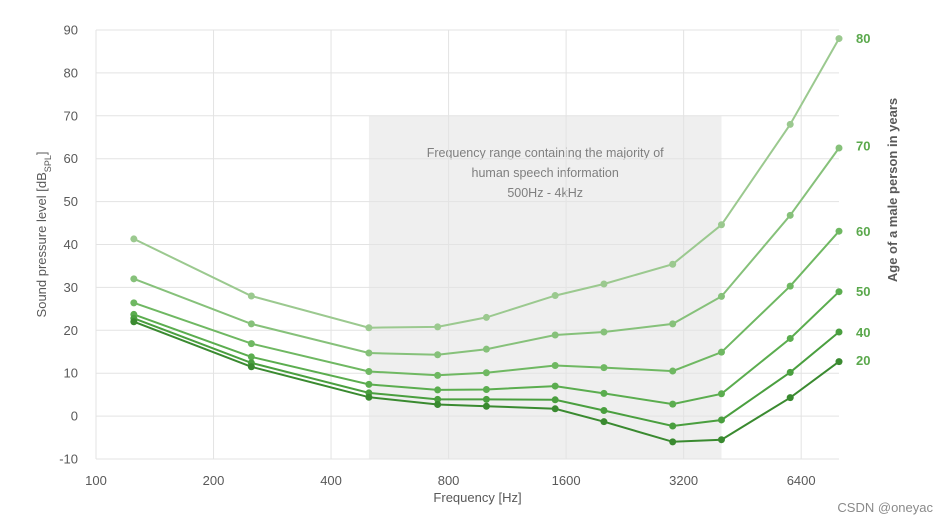  What do you see at coordinates (863, 231) in the screenshot?
I see `age-label-60: 60` at bounding box center [863, 231].